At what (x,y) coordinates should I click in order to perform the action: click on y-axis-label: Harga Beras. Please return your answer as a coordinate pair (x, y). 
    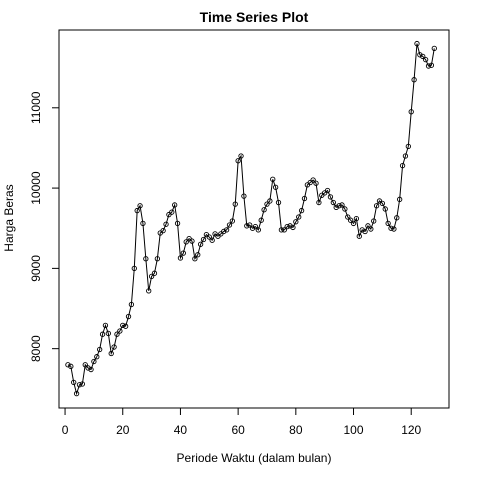
    Looking at the image, I should click on (9, 217).